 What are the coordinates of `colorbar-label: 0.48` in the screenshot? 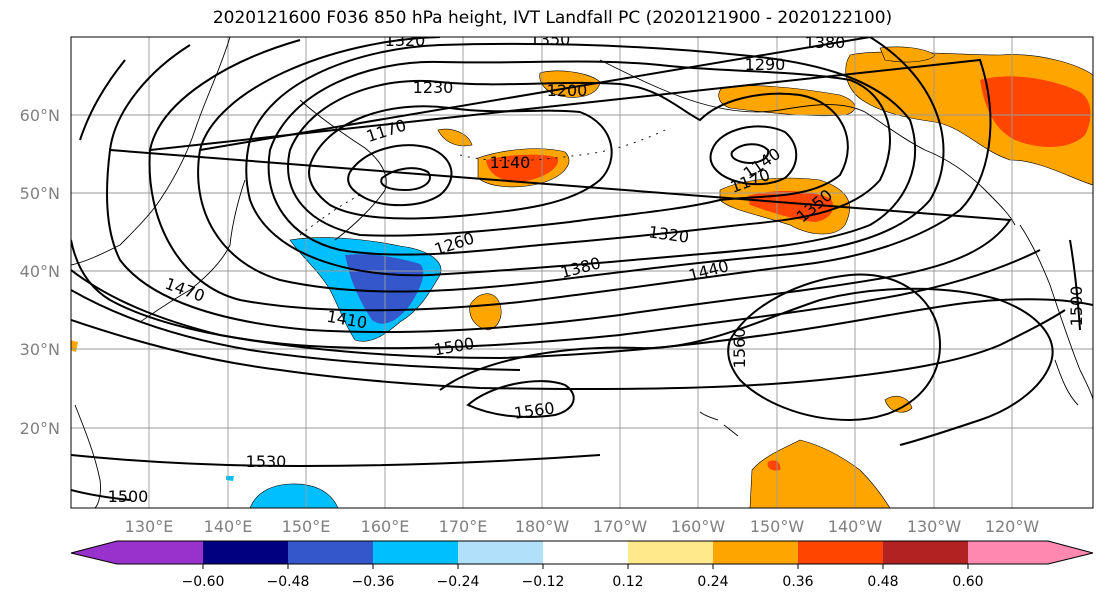 It's located at (882, 582).